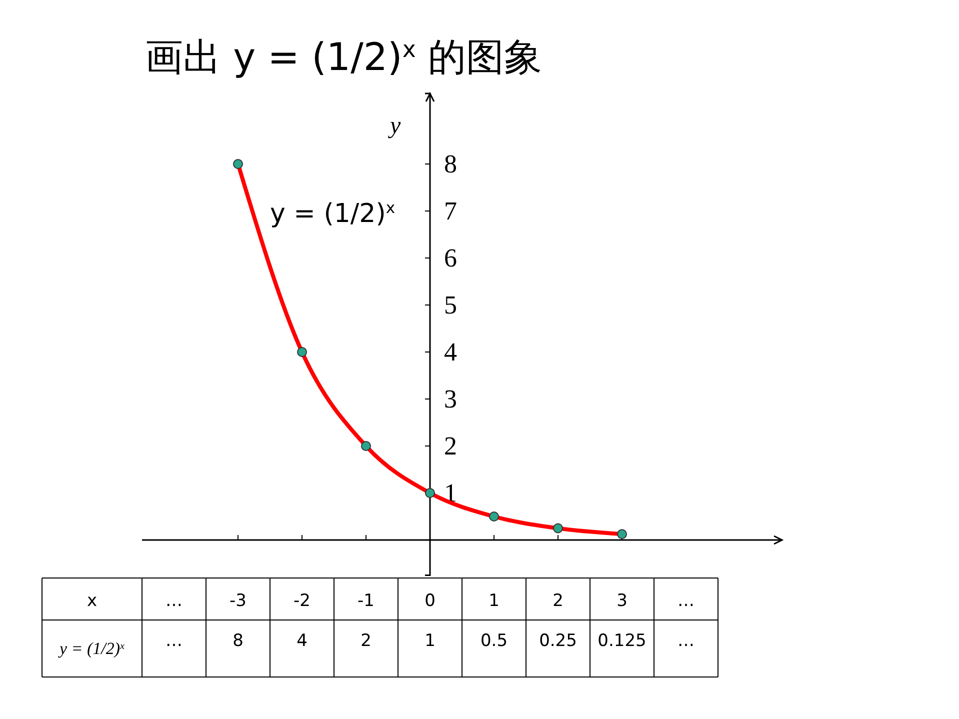 This screenshot has height=719, width=959. Describe the element at coordinates (450, 211) in the screenshot. I see `y-tick-label: 7` at that location.